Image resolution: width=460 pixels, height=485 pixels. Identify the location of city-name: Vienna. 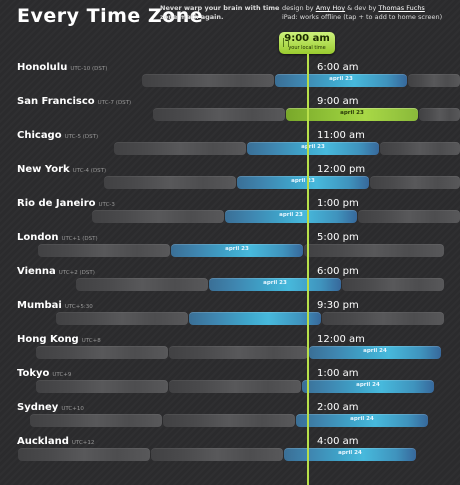
(36, 271).